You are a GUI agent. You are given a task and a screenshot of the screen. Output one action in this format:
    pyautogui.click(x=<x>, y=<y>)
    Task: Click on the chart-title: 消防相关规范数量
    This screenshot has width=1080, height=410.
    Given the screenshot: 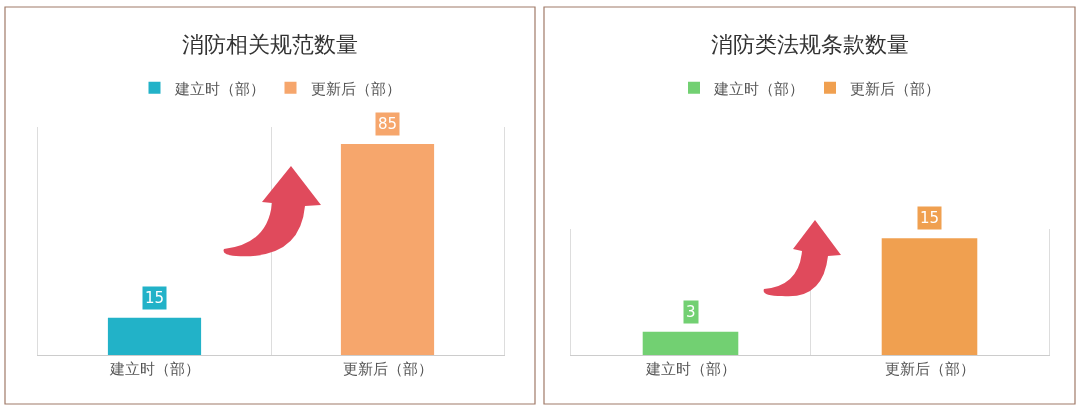 What is the action you would take?
    pyautogui.click(x=270, y=44)
    